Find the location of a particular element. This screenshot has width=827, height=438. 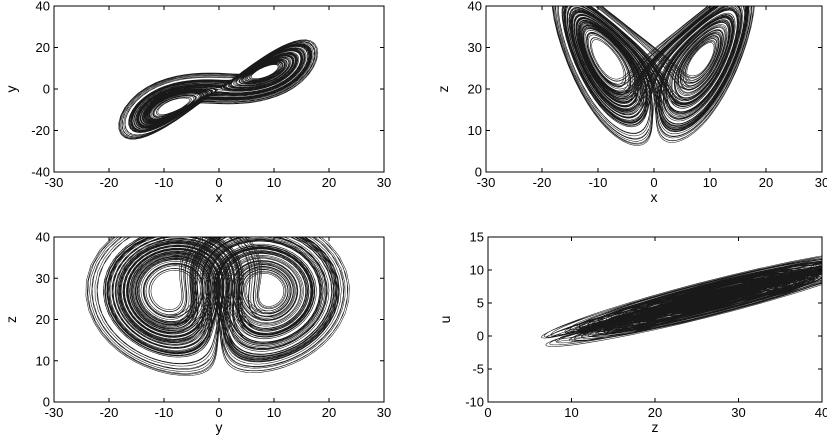

x-axis-label: z is located at coordinates (655, 427).